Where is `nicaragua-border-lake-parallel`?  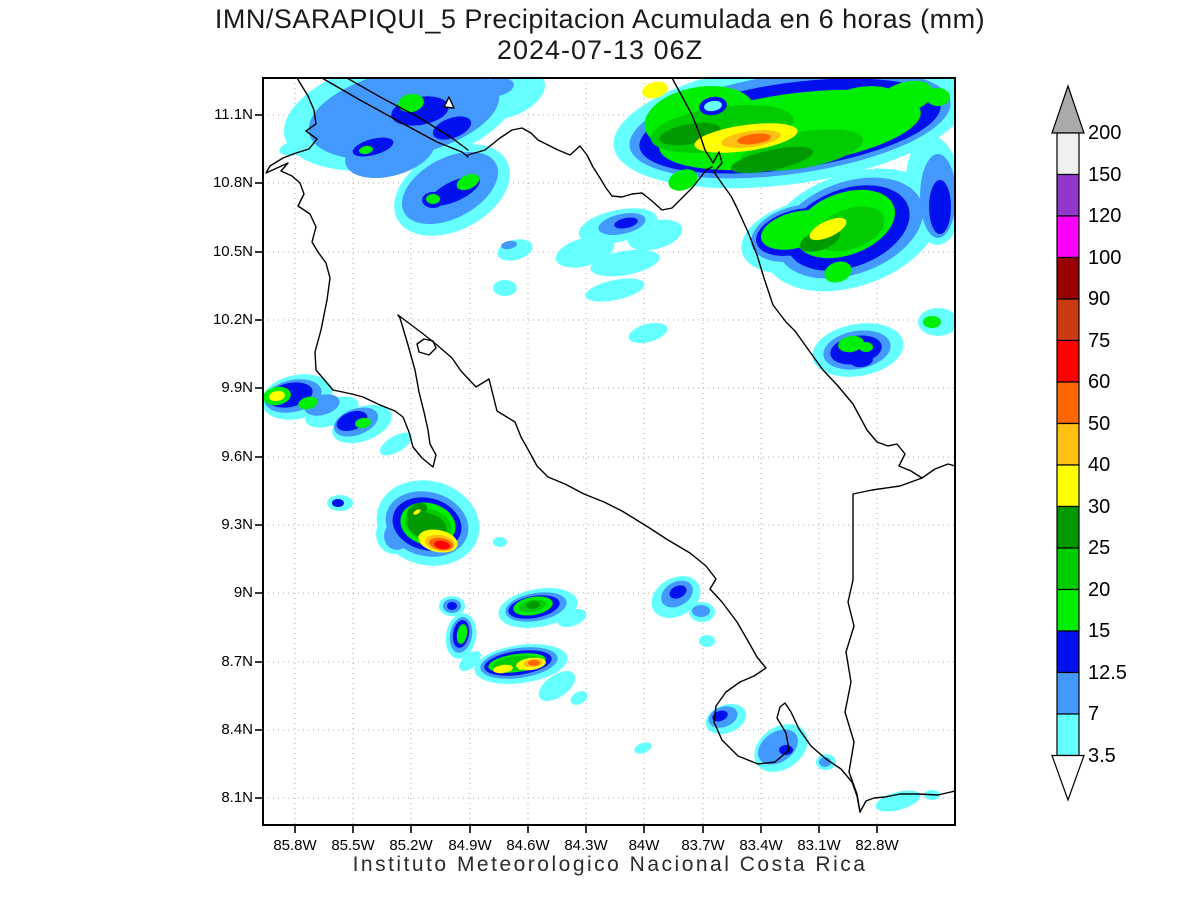
nicaragua-border-lake-parallel is located at coordinates (407, 114).